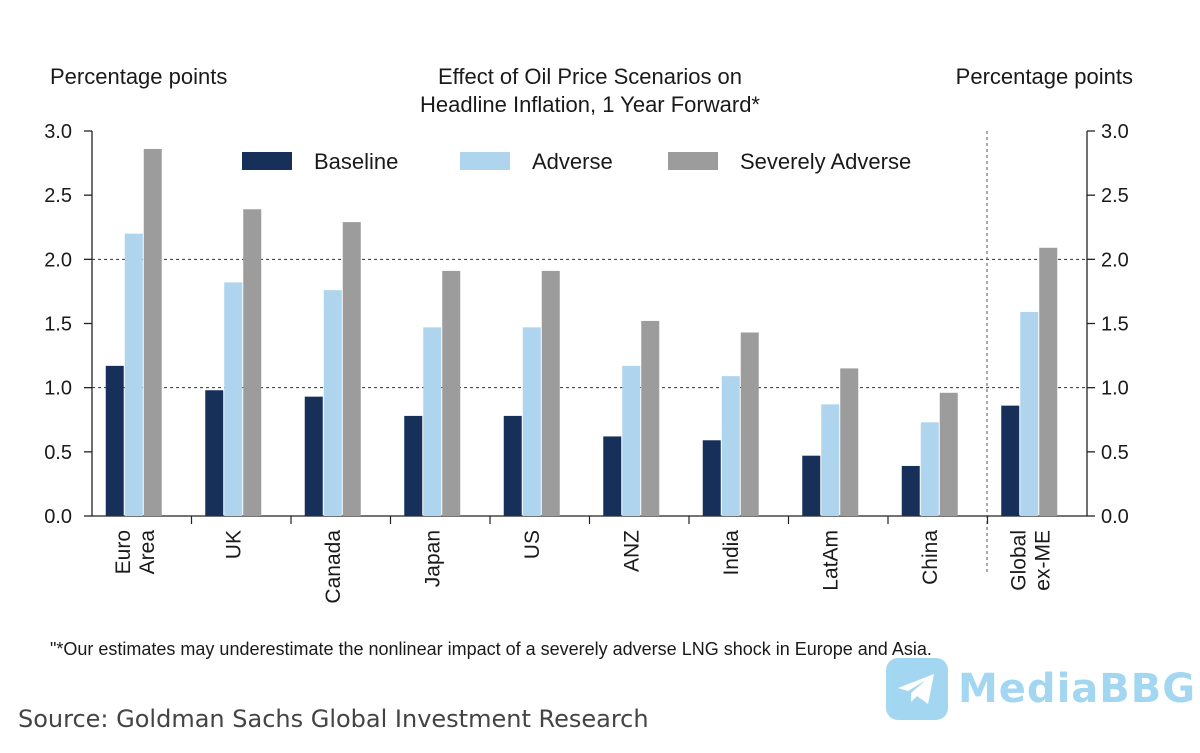 The width and height of the screenshot is (1200, 753). Describe the element at coordinates (1018, 560) in the screenshot. I see `category-label: Global` at that location.